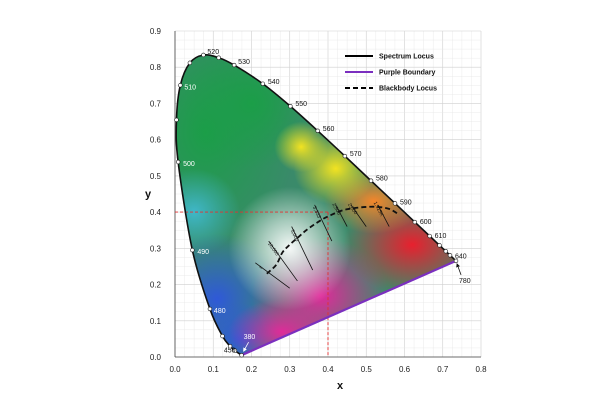 This screenshot has width=600, height=400. Describe the element at coordinates (252, 369) in the screenshot. I see `x-tick-label: 0.2` at that location.